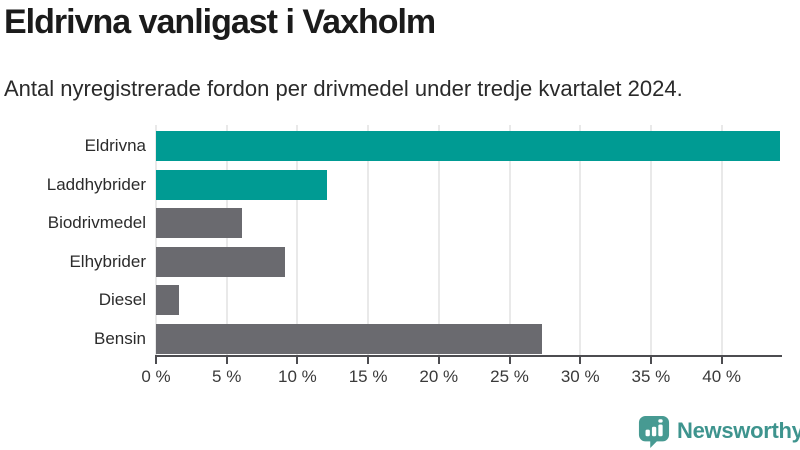 Image resolution: width=800 pixels, height=450 pixels. What do you see at coordinates (199, 223) in the screenshot?
I see `bar-biodrivmedel` at bounding box center [199, 223].